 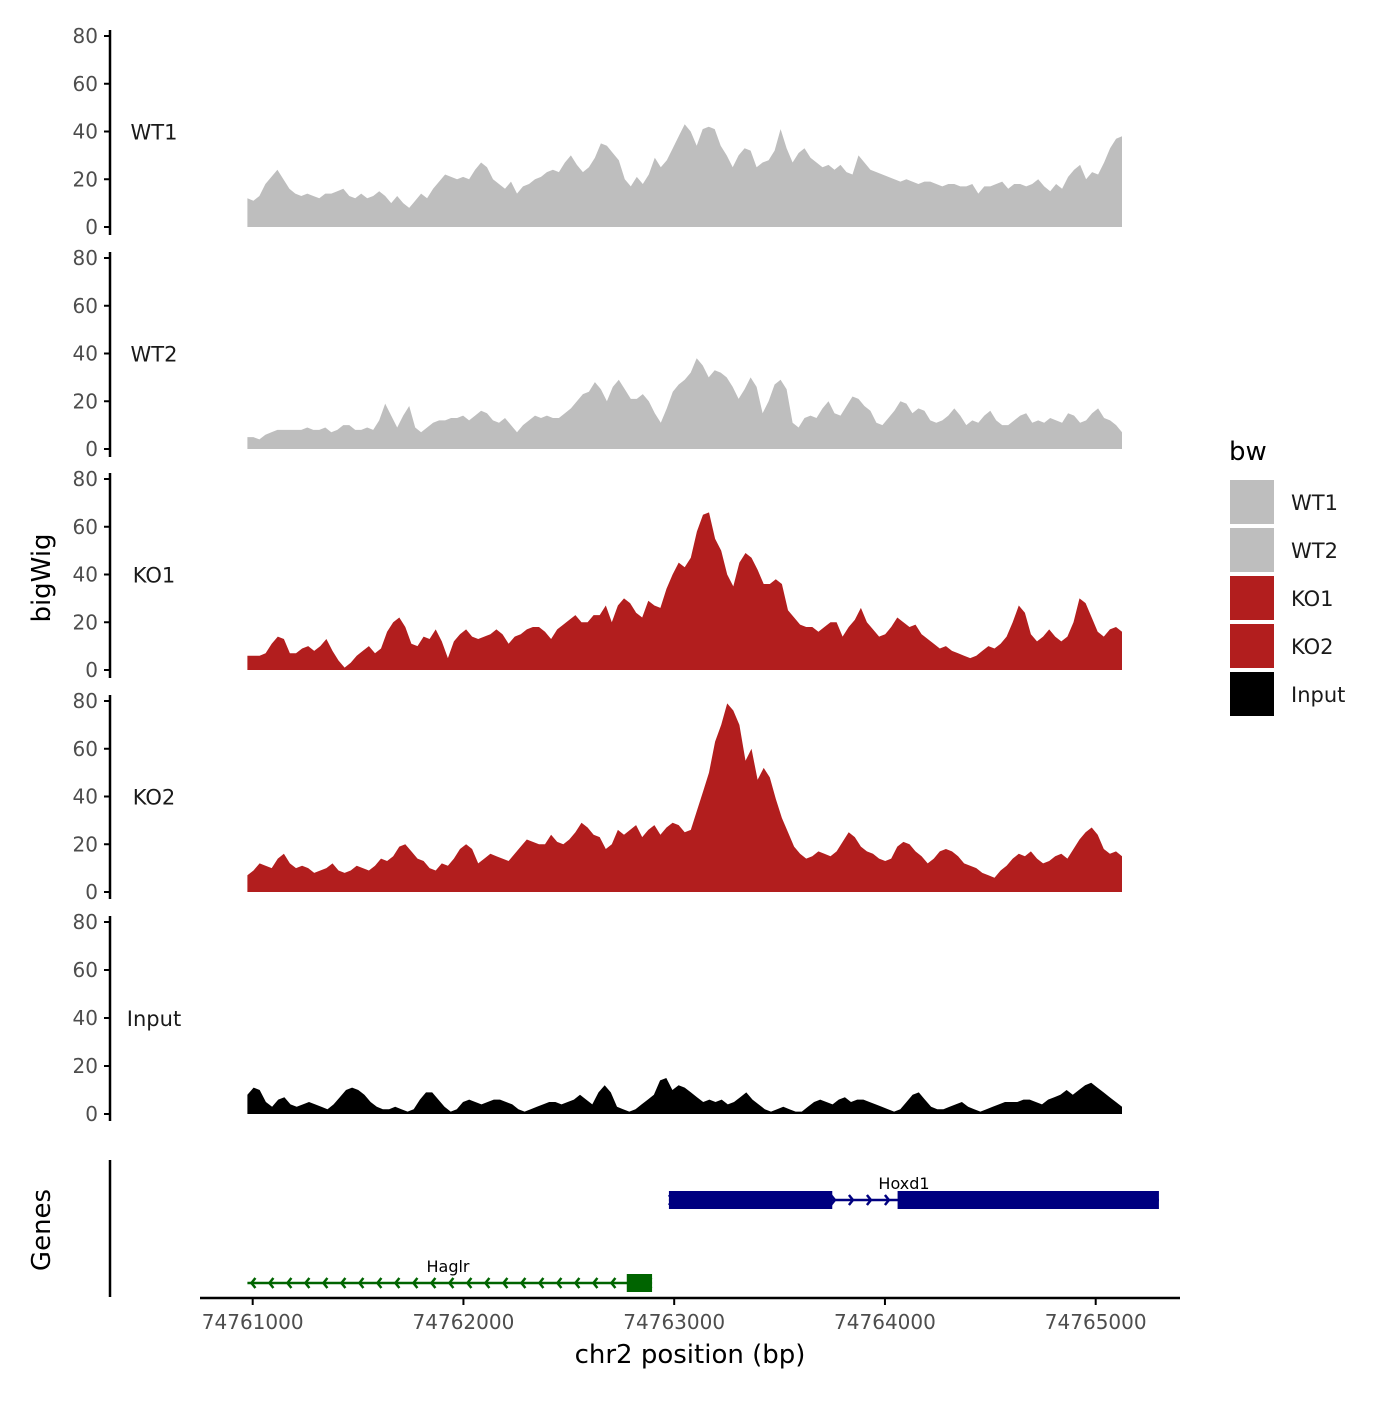 What do you see at coordinates (684, 797) in the screenshot?
I see `area-series-ko2` at bounding box center [684, 797].